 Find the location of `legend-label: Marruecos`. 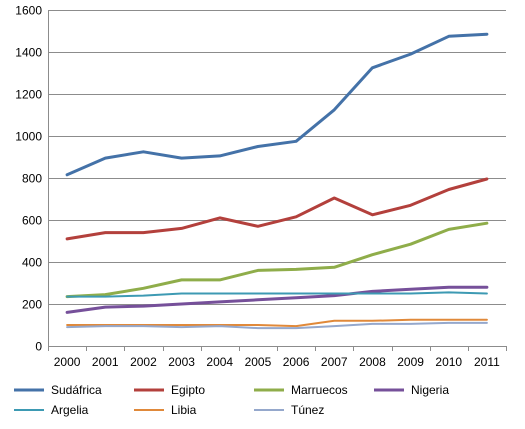

legend-label: Marruecos is located at coordinates (319, 390).